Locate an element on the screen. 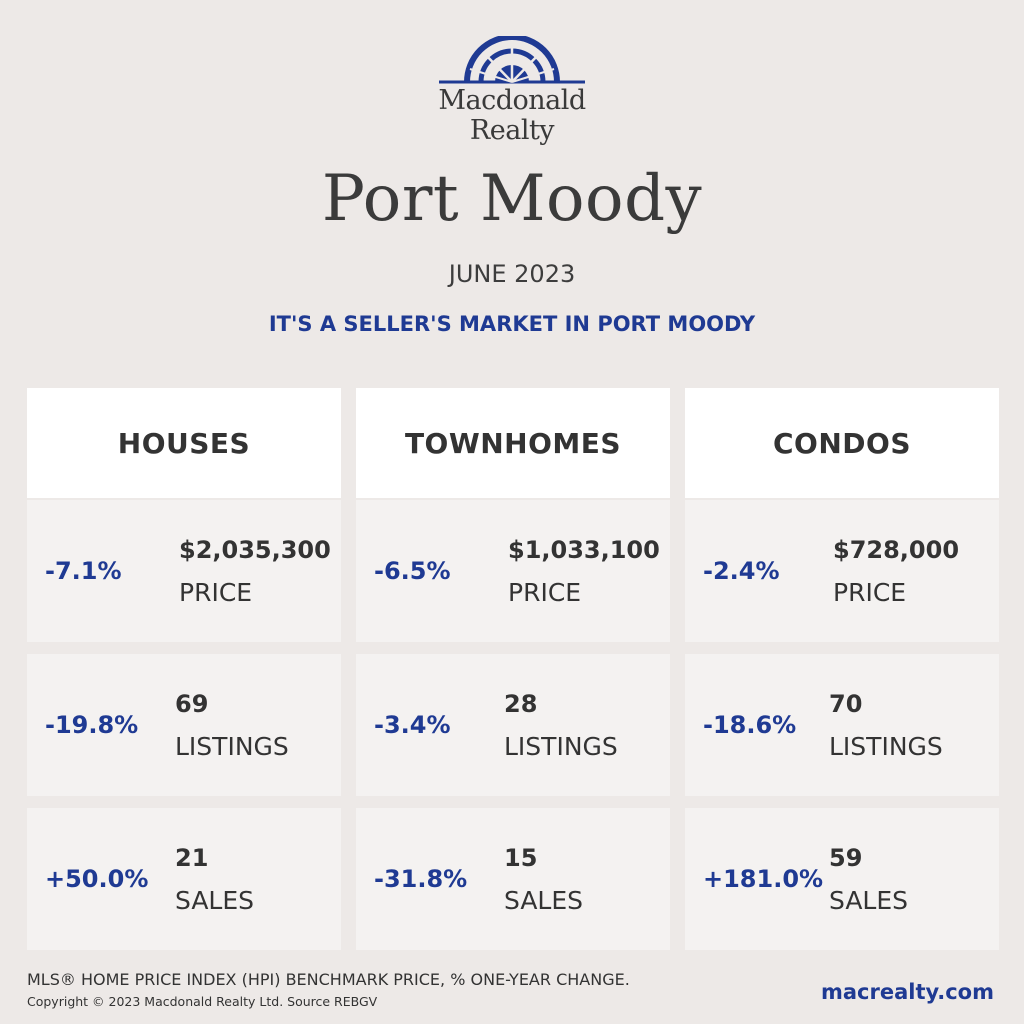 The image size is (1024, 1024). website-link: macrealty.com is located at coordinates (907, 992).